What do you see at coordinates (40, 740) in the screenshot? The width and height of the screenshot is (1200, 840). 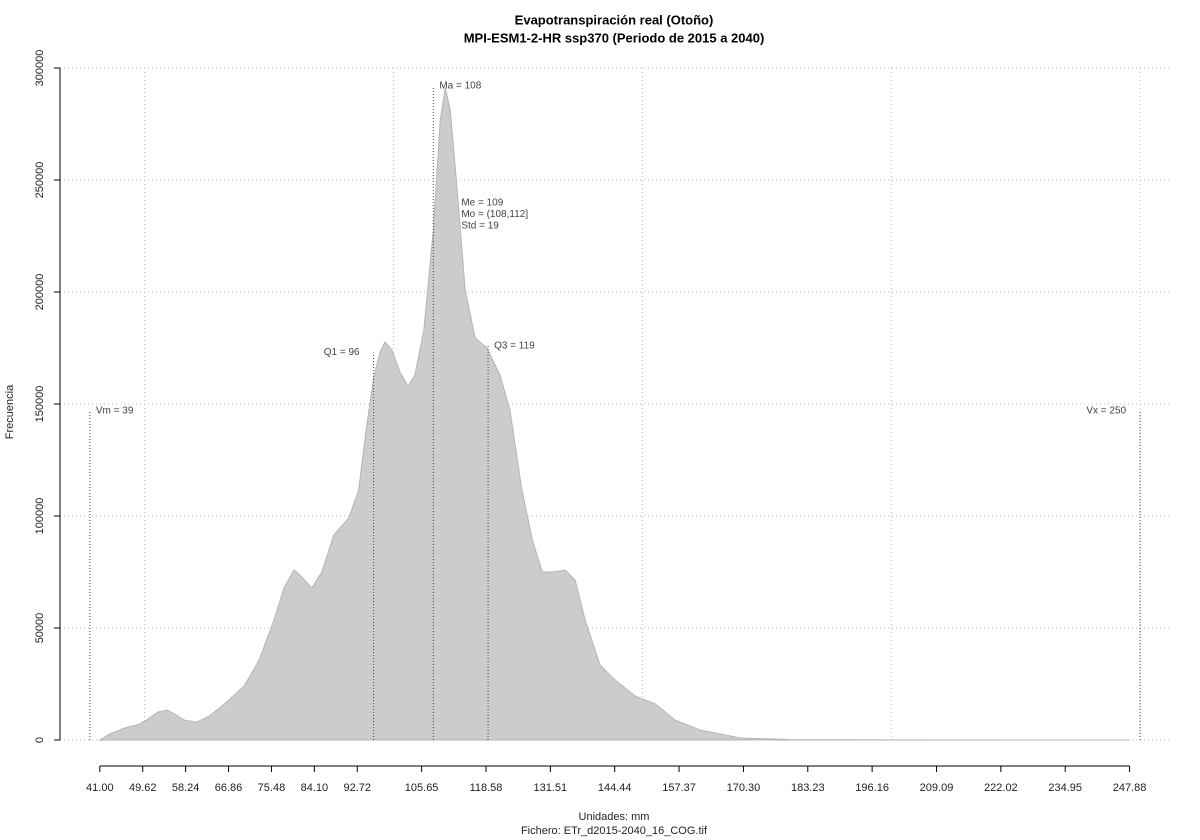 I see `y-tick-label: 0` at bounding box center [40, 740].